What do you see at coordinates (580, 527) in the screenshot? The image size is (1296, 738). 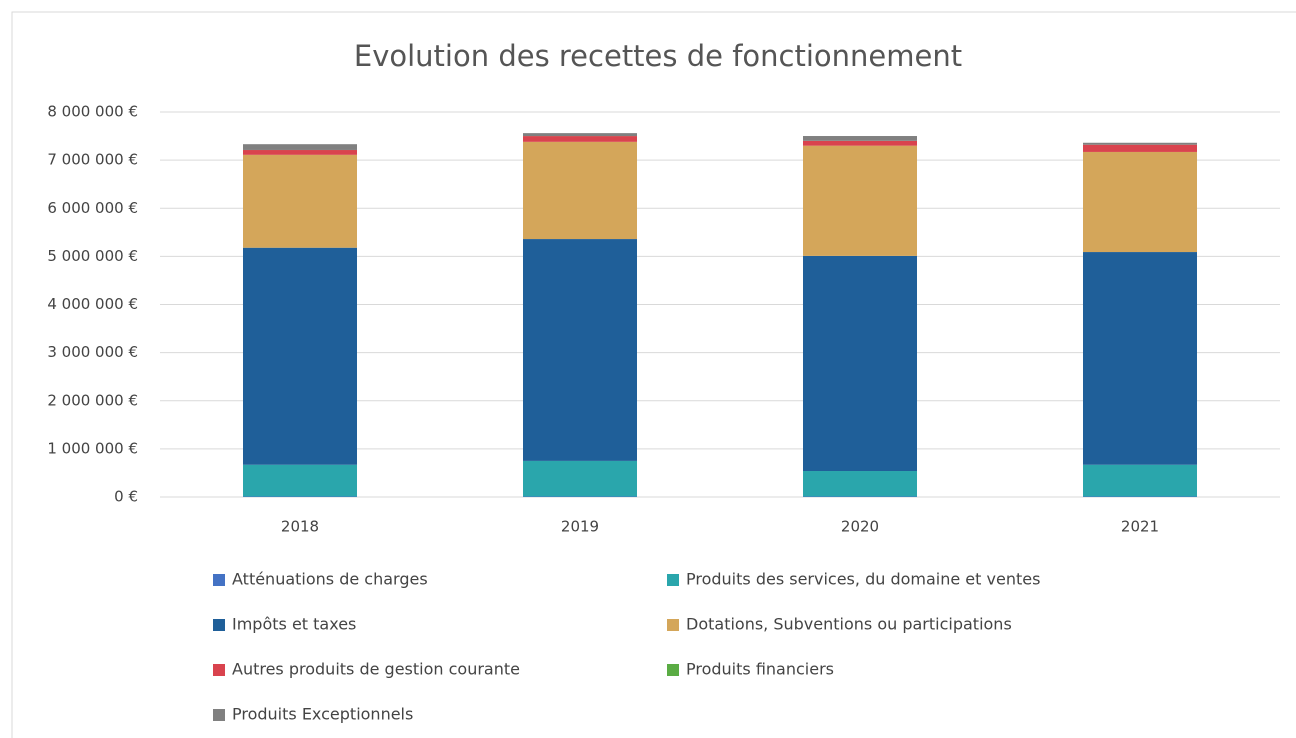 I see `x-tick-label: 2019` at bounding box center [580, 527].